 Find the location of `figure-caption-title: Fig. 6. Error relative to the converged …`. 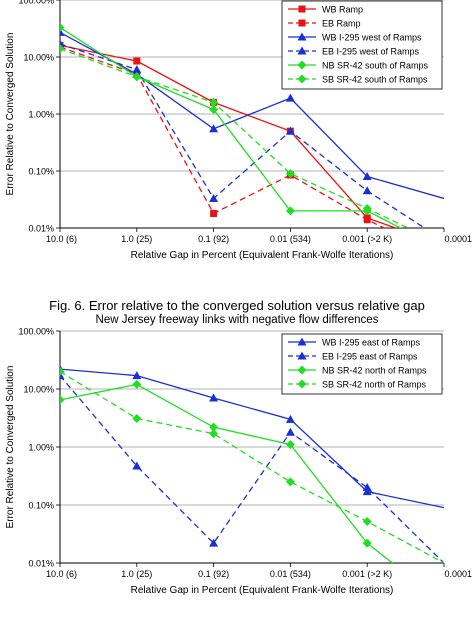

figure-caption-title: Fig. 6. Error relative to the converged … is located at coordinates (237, 305).